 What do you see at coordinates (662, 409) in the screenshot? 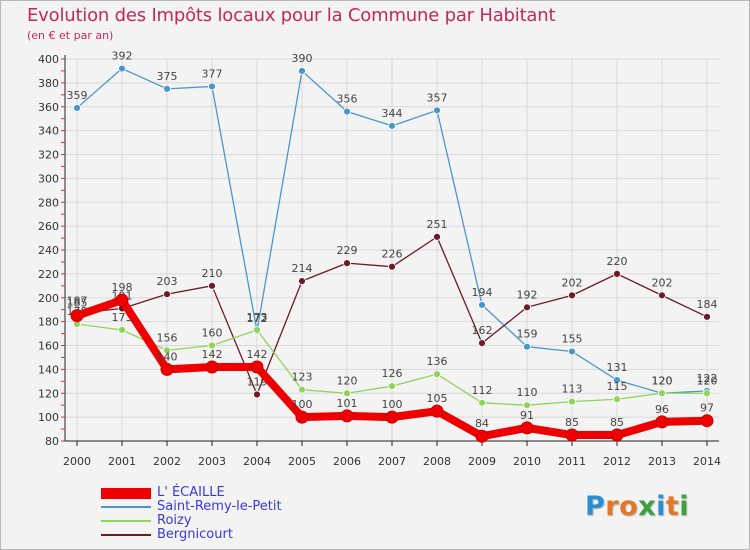
I see `data-label: 96` at bounding box center [662, 409].